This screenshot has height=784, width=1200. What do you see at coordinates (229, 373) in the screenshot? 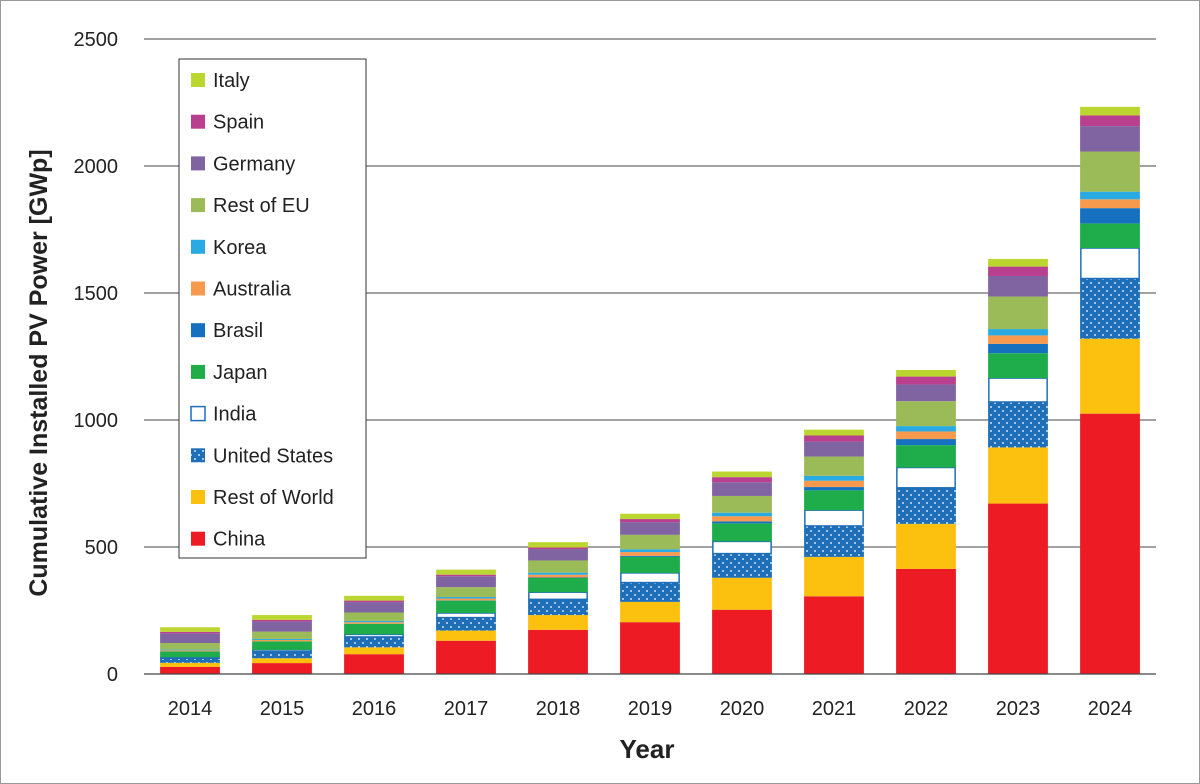
I see `legend-item-japan: Japan` at bounding box center [229, 373].